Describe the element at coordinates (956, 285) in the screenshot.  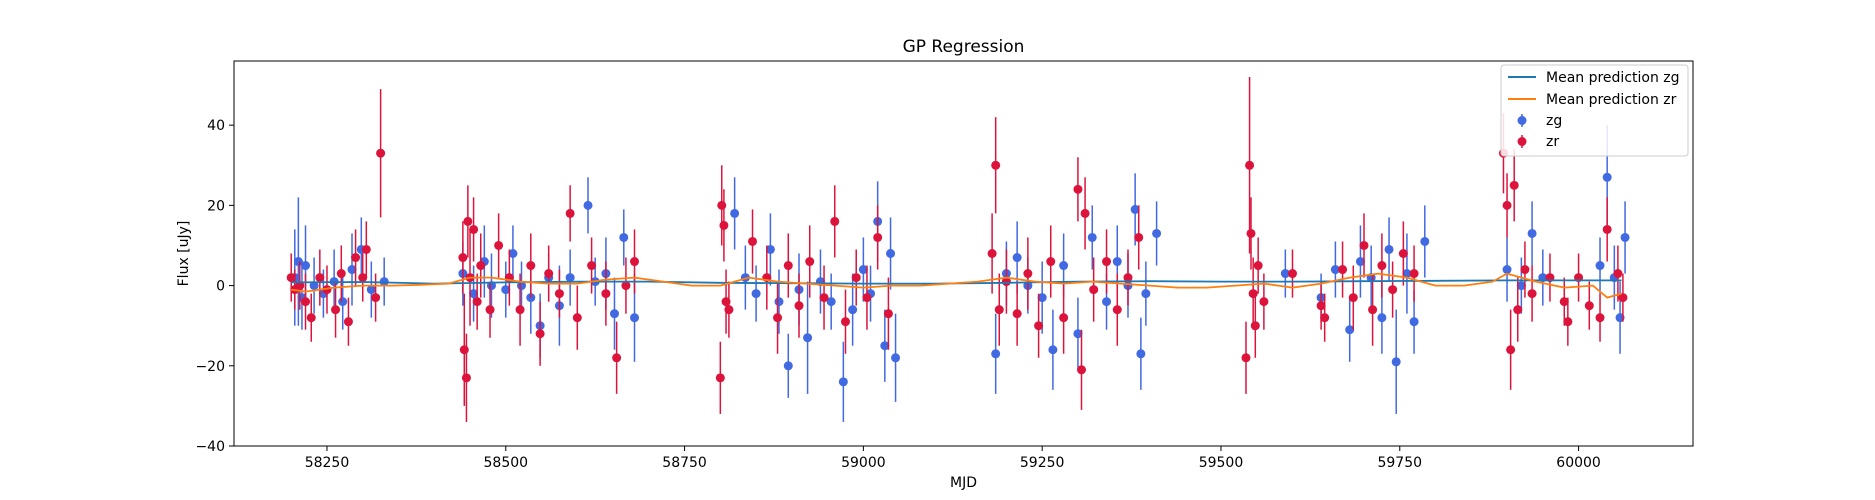
I see `mean-prediction-line-zr` at that location.